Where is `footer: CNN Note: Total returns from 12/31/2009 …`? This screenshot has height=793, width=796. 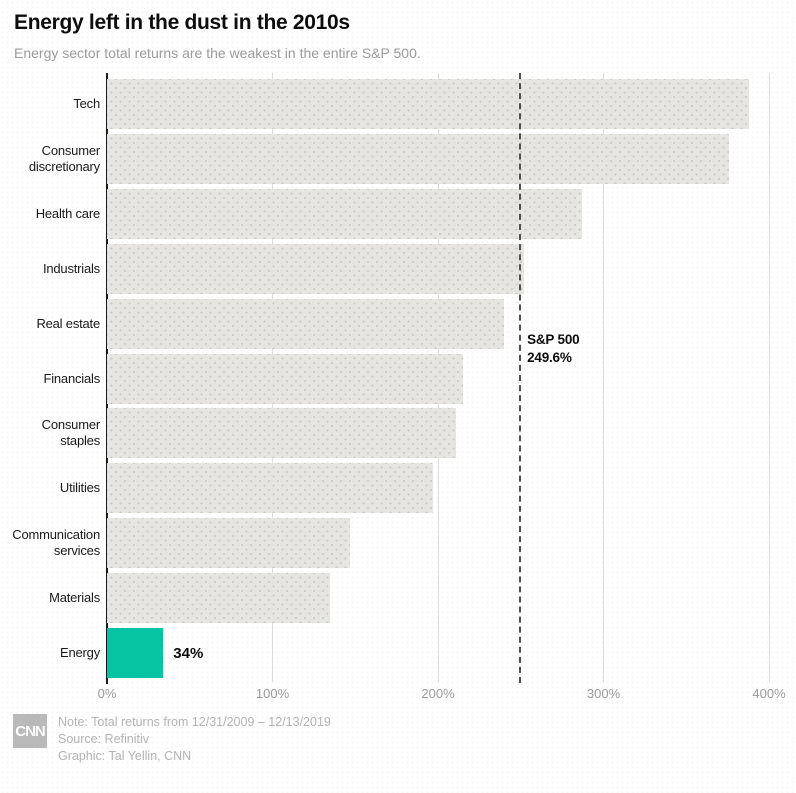 footer: CNN Note: Total returns from 12/31/2009 … is located at coordinates (172, 739).